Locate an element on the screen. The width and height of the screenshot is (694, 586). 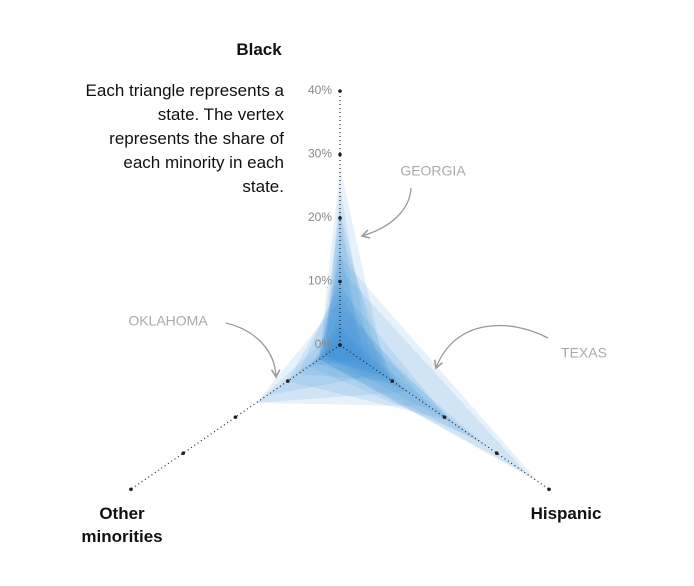
tick-label: 10% is located at coordinates (320, 281).